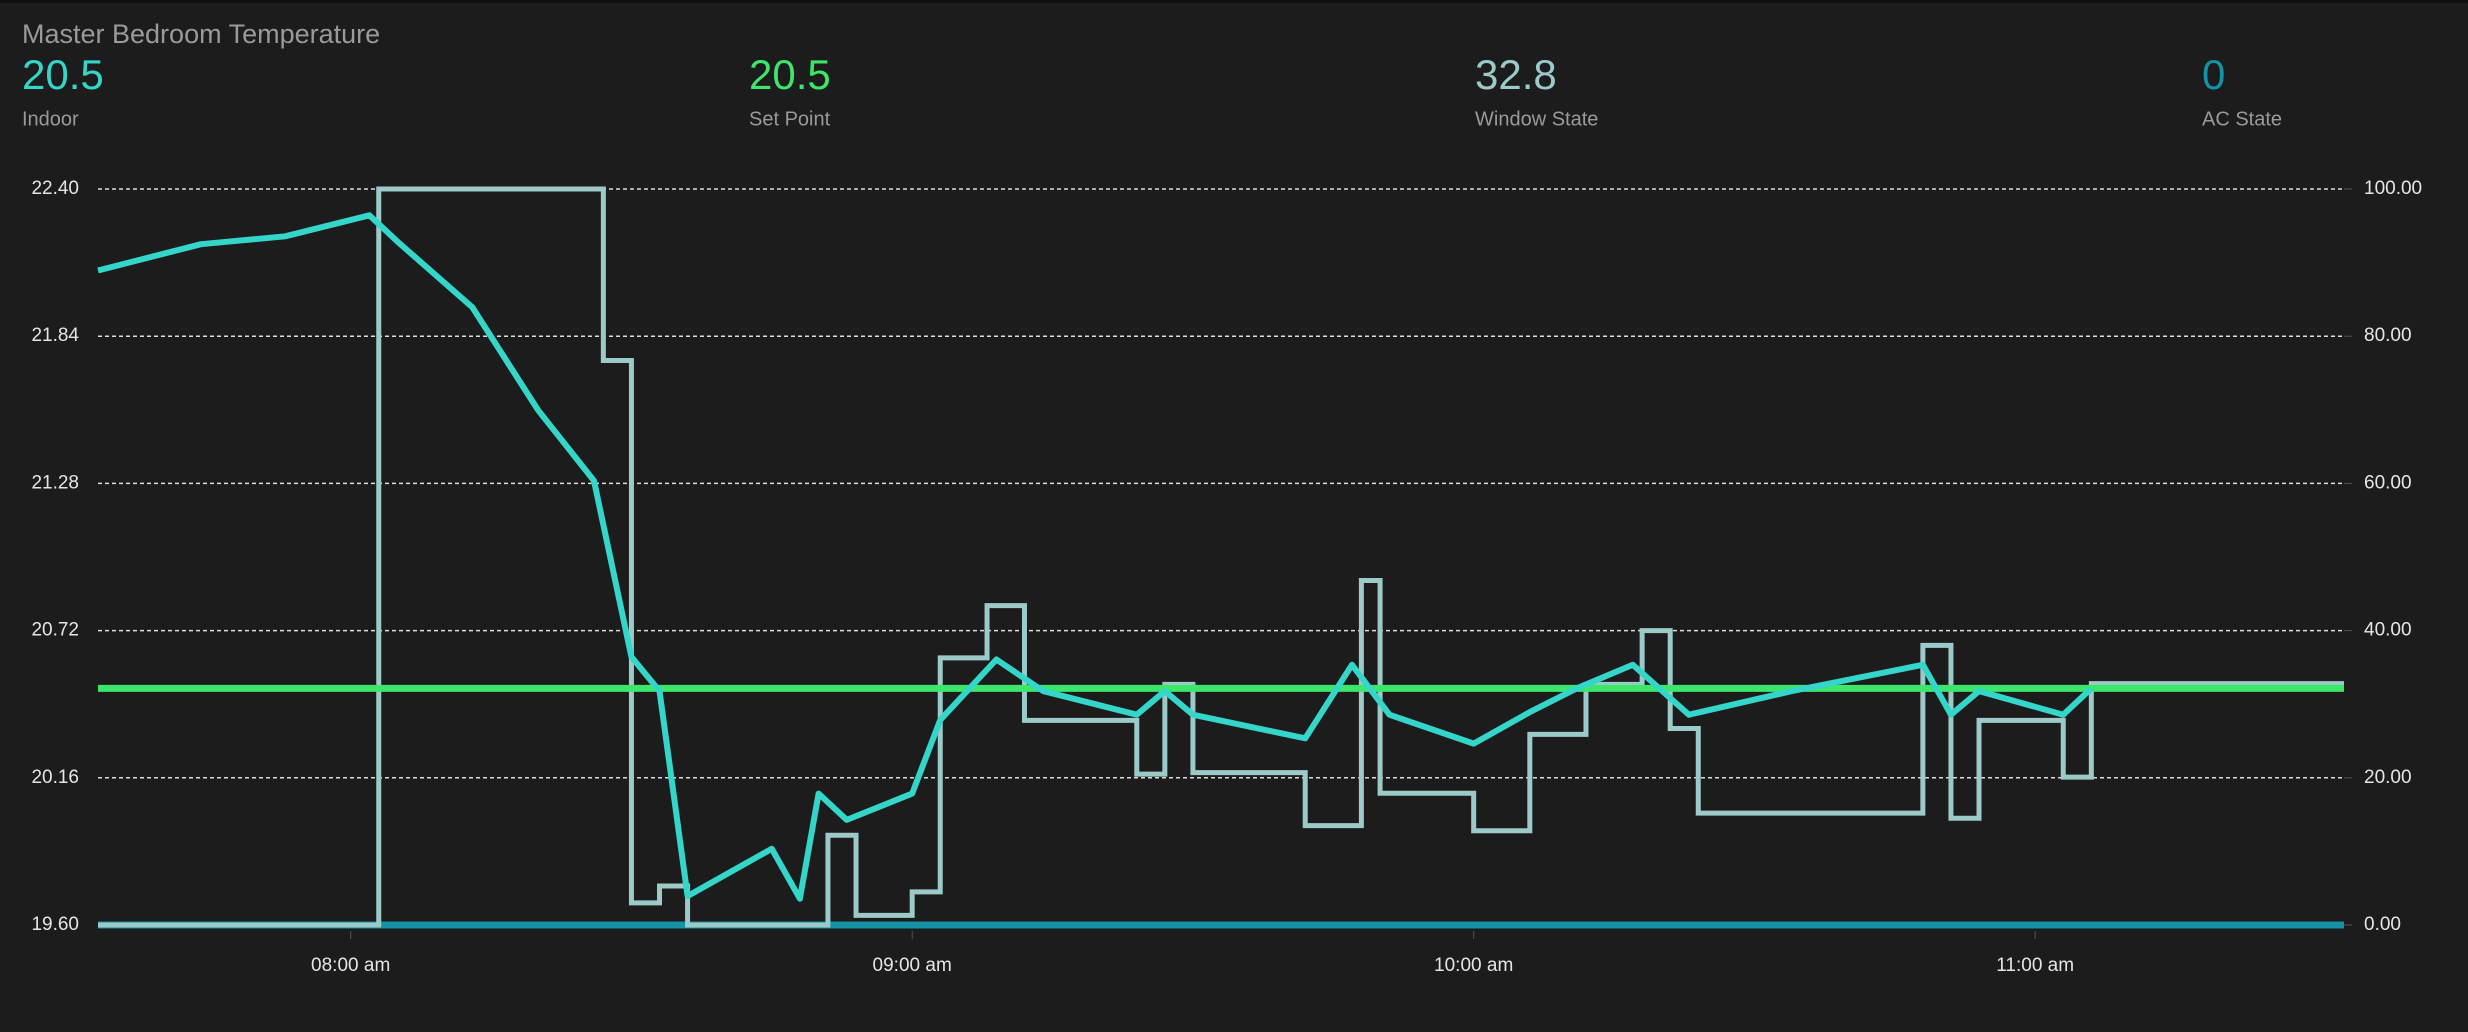 This screenshot has width=2468, height=1032. I want to click on y2-tick-label: 40.00, so click(2388, 630).